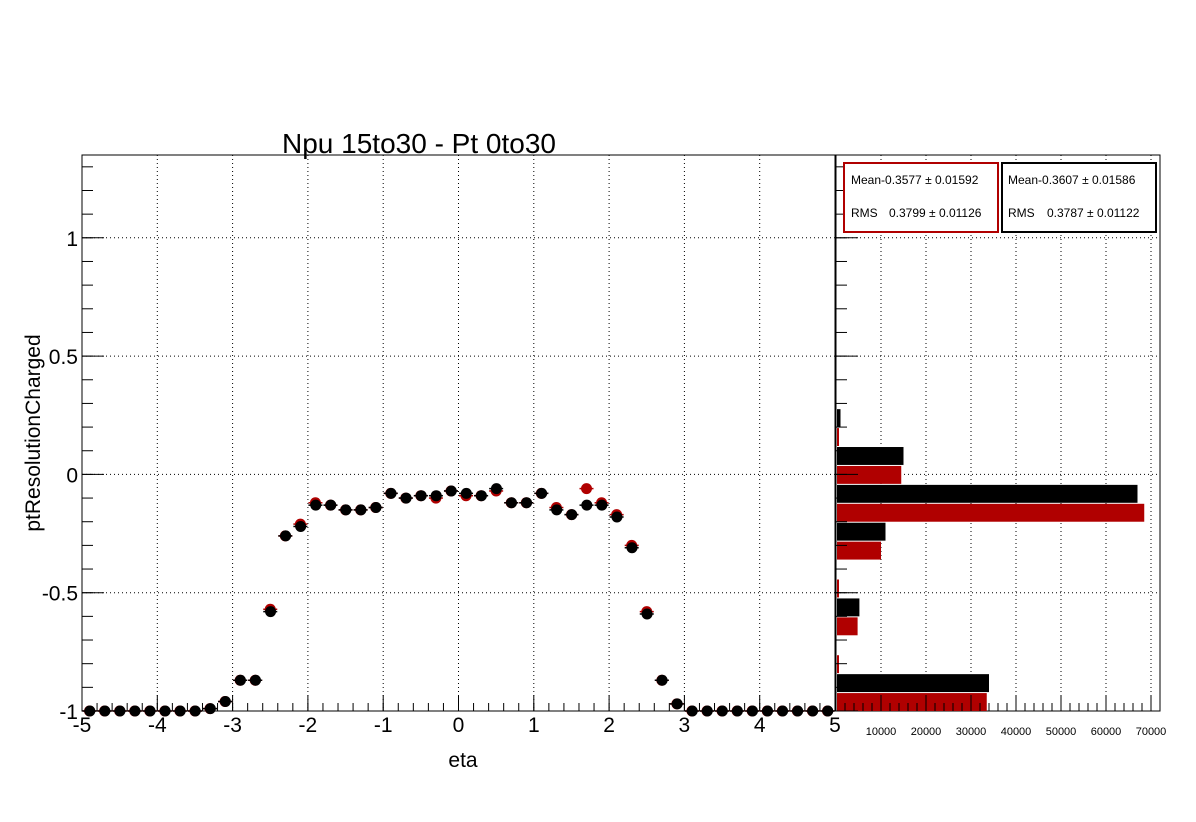 Image resolution: width=1196 pixels, height=822 pixels. Describe the element at coordinates (881, 732) in the screenshot. I see `side-x-tick-label: 10000` at that location.